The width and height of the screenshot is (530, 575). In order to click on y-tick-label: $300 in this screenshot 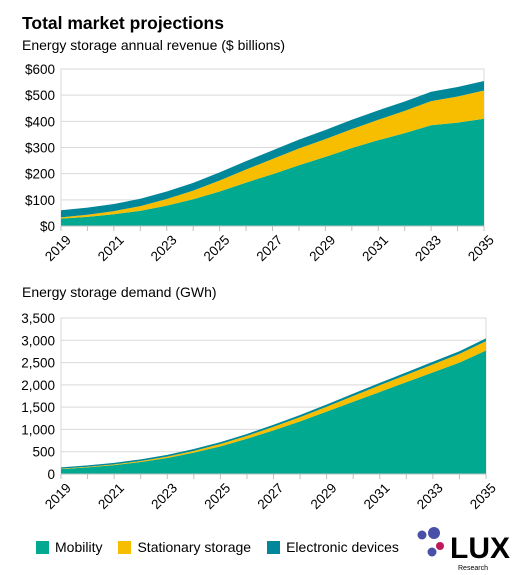, I will do `click(40, 148)`.